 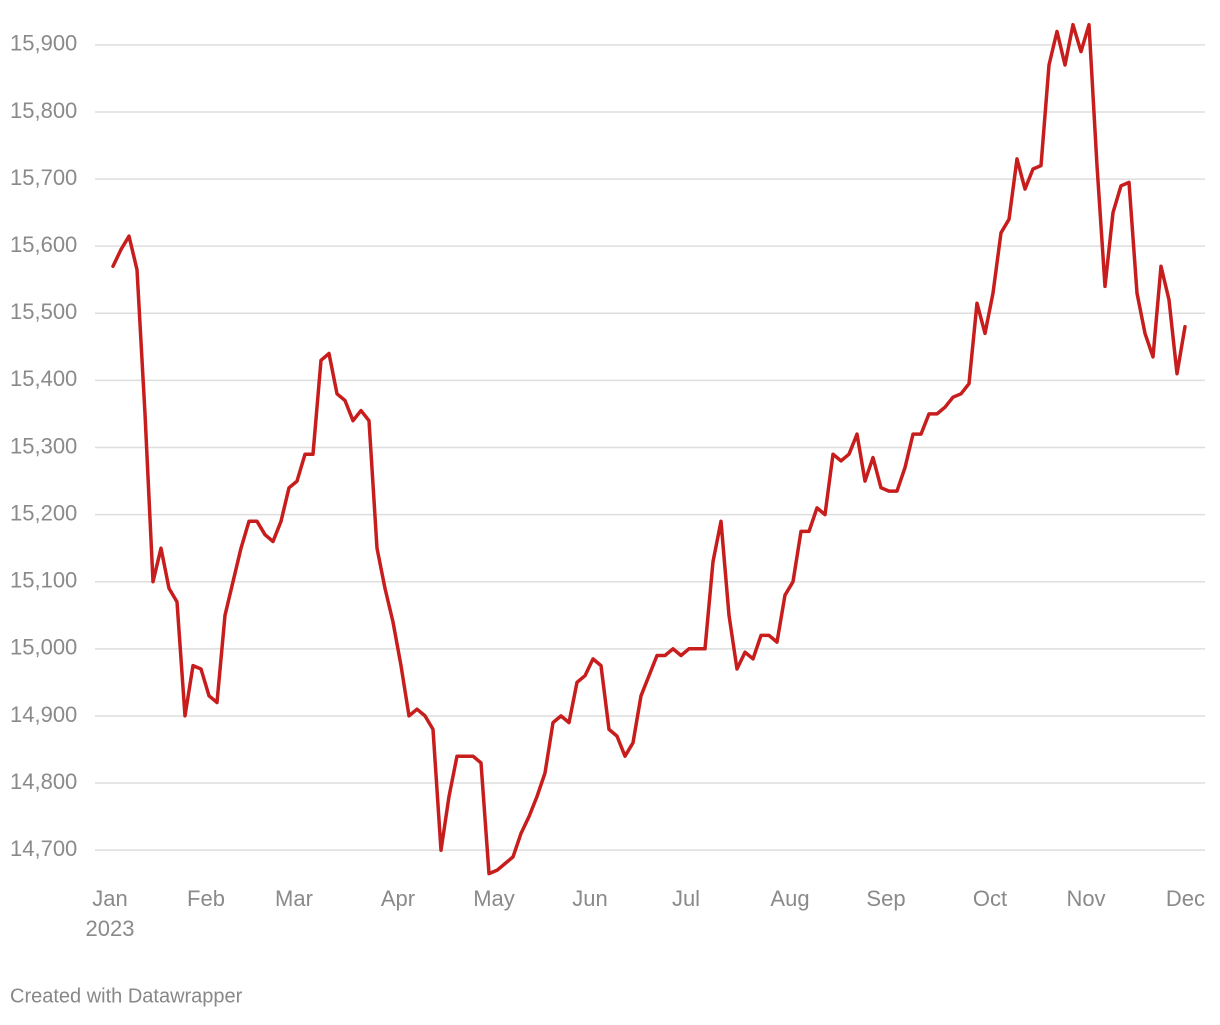 What do you see at coordinates (885, 898) in the screenshot?
I see `x-tick-label: Sep` at bounding box center [885, 898].